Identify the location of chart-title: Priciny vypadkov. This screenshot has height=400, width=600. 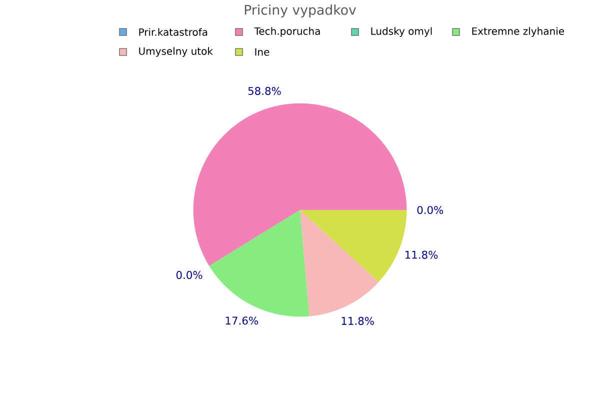
(300, 11).